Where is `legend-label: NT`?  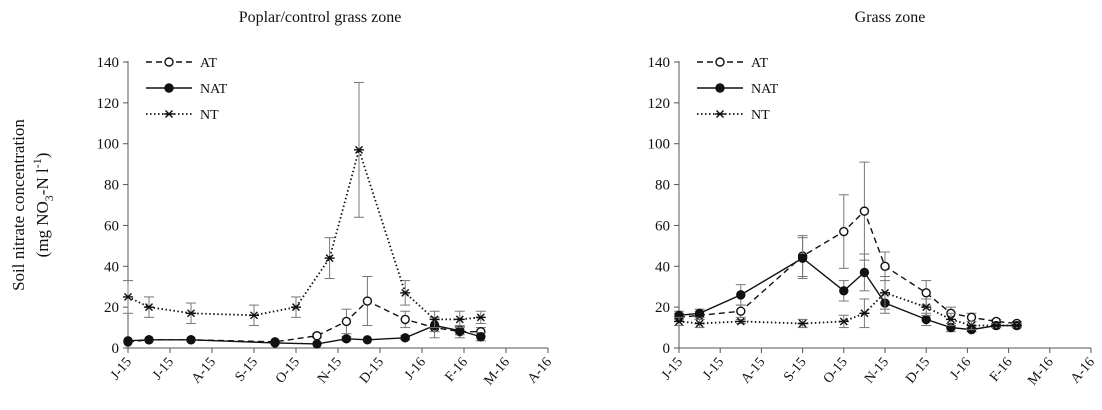 legend-label: NT is located at coordinates (209, 115).